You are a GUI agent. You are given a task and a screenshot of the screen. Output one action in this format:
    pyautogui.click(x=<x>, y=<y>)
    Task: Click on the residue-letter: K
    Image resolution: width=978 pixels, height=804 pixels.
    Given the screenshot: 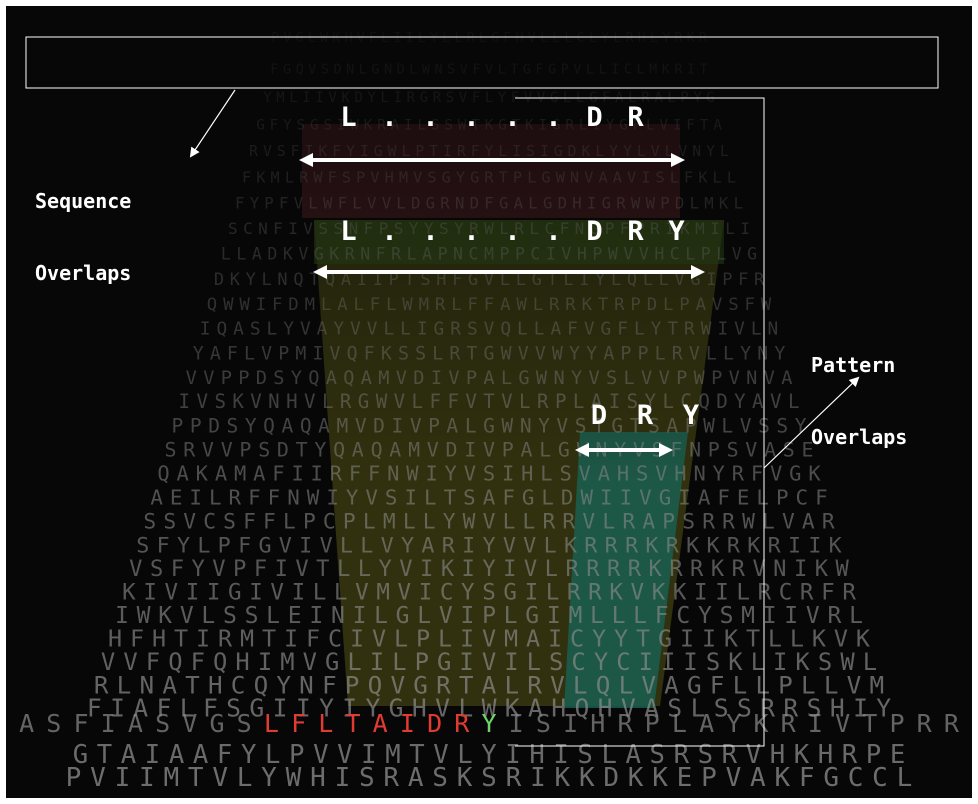 What is the action you would take?
    pyautogui.click(x=760, y=723)
    